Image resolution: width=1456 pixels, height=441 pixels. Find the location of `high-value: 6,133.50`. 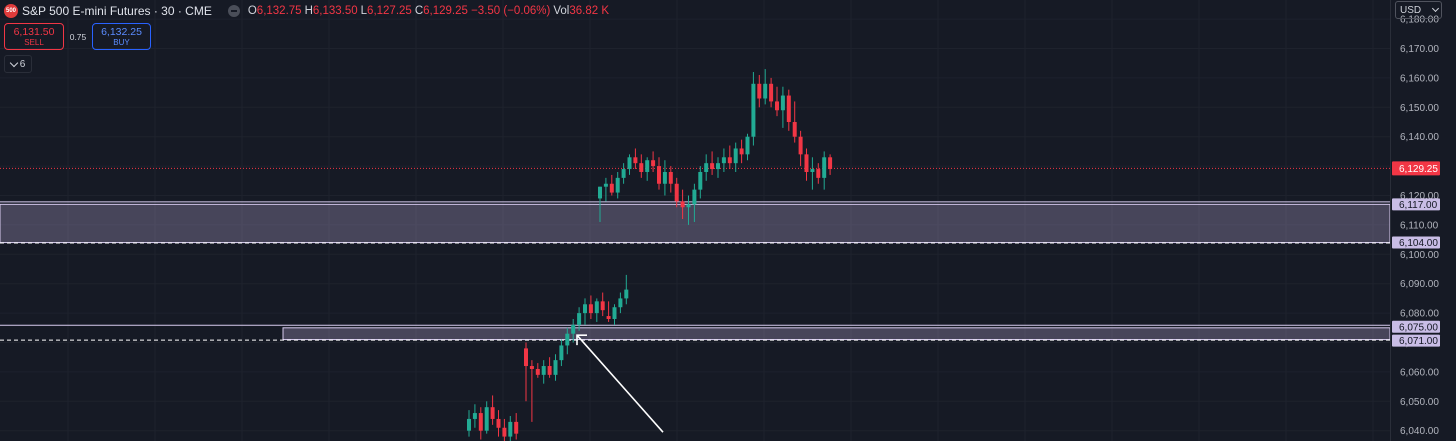

high-value: 6,133.50 is located at coordinates (335, 11).